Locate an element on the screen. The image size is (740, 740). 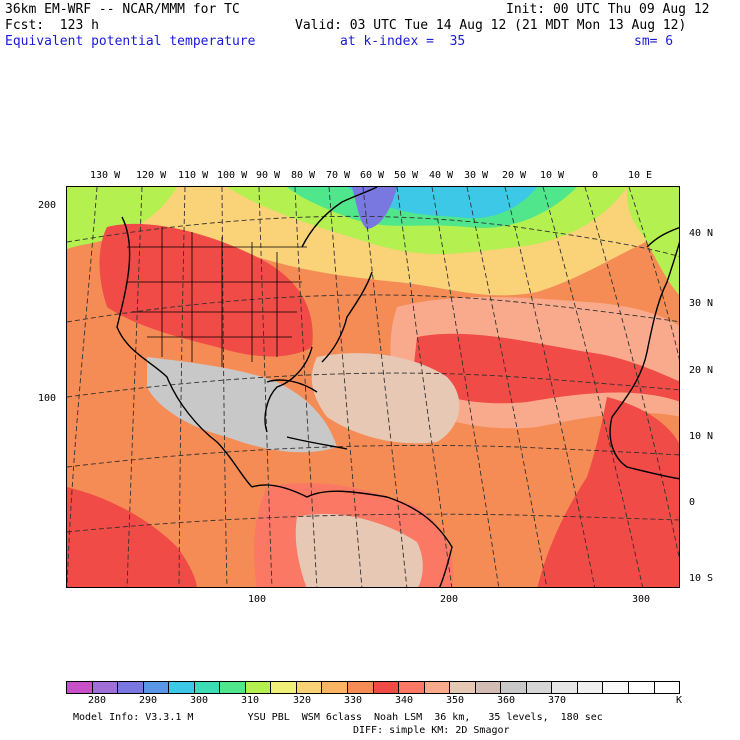
state-borders is located at coordinates (217, 297).